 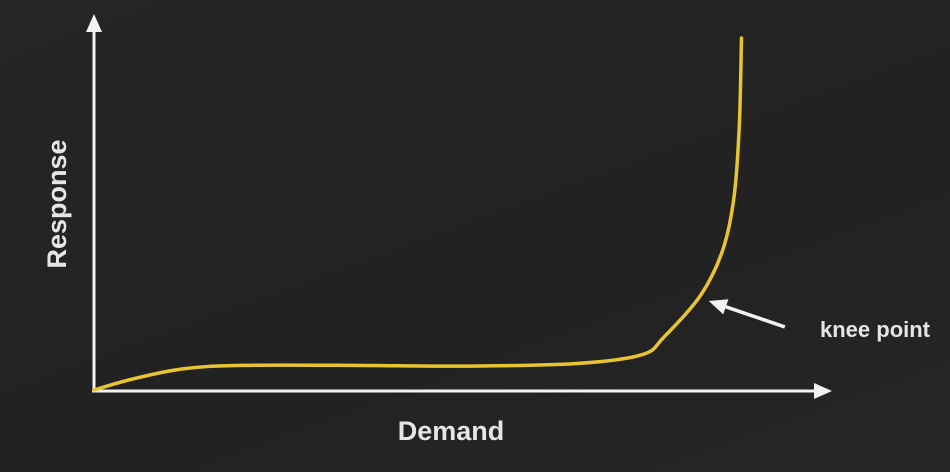 What do you see at coordinates (755, 317) in the screenshot?
I see `knee-point-arrow` at bounding box center [755, 317].